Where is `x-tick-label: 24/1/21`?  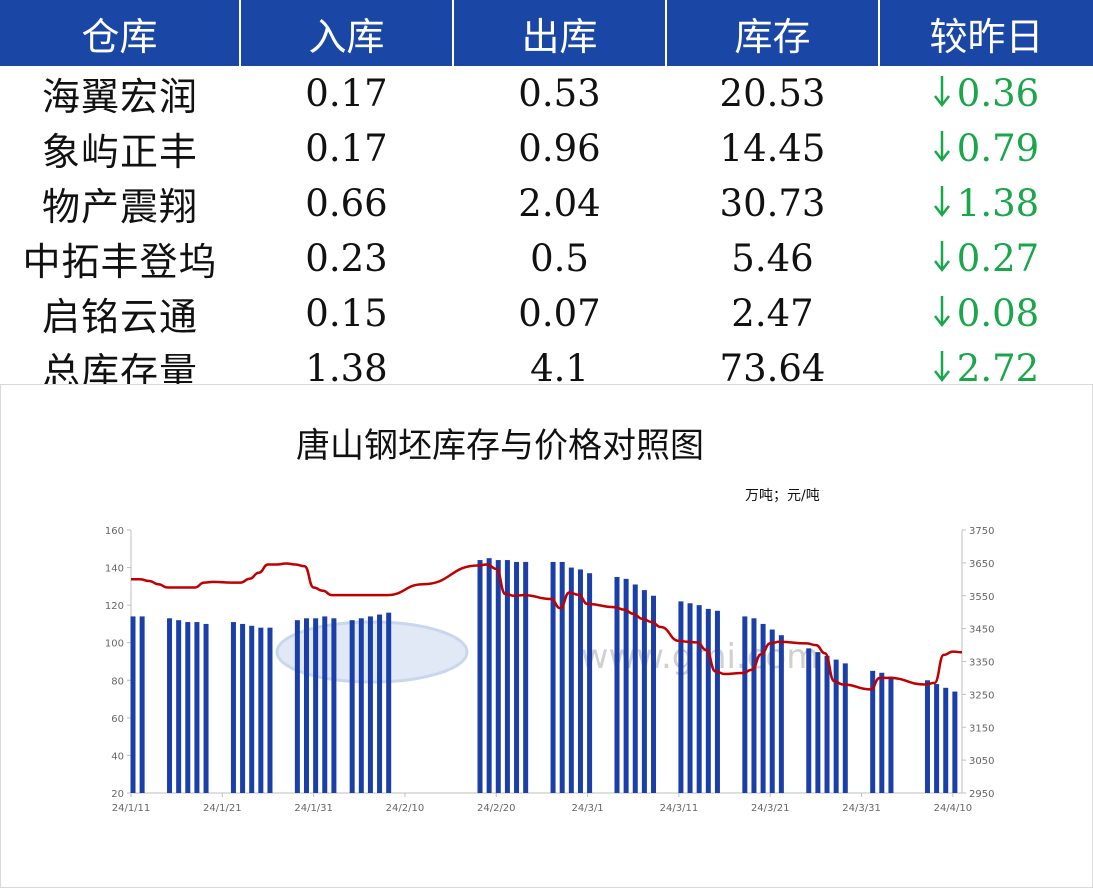
x-tick-label: 24/1/21 is located at coordinates (222, 808).